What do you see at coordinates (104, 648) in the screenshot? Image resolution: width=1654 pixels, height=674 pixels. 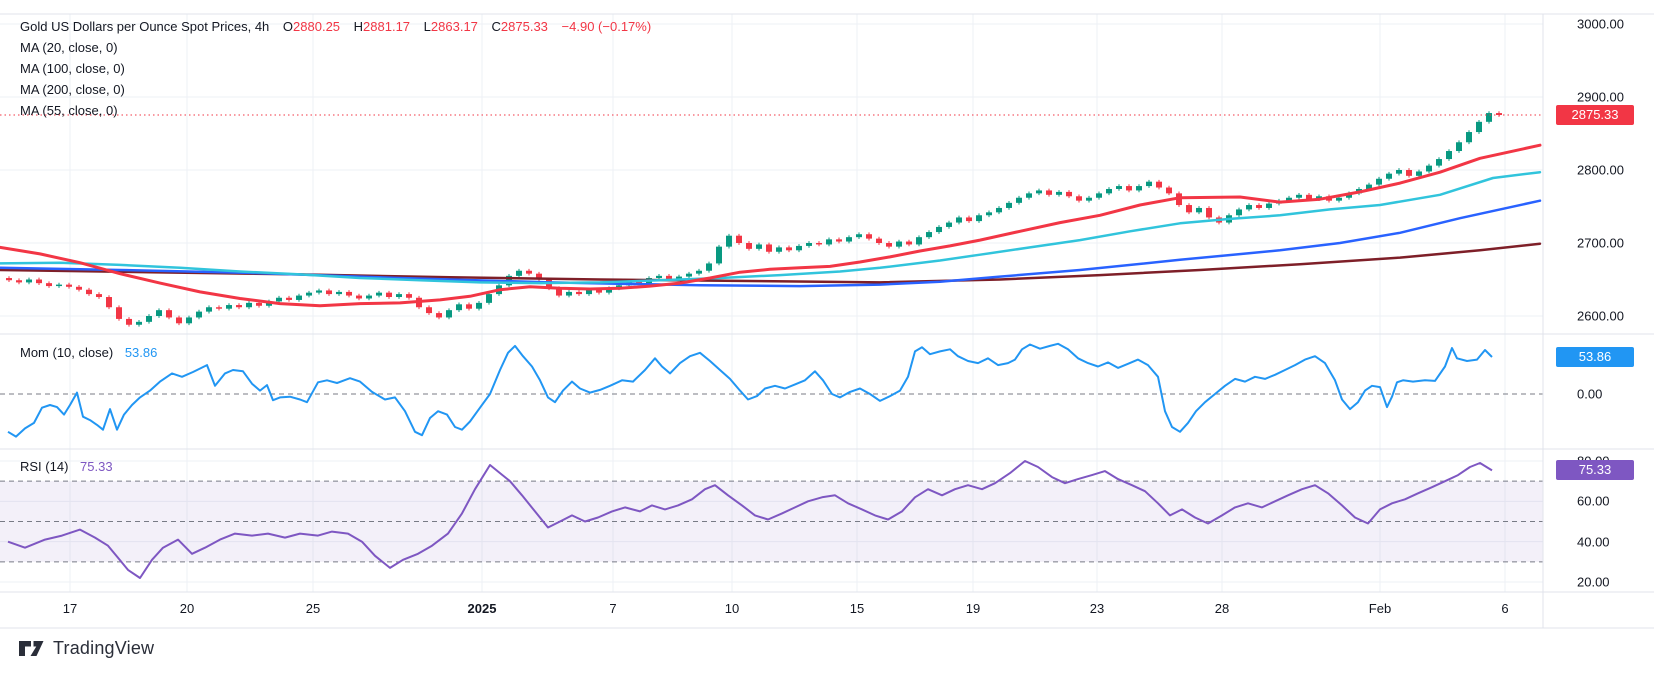 I see `tradingview-logo-text: TradingView` at bounding box center [104, 648].